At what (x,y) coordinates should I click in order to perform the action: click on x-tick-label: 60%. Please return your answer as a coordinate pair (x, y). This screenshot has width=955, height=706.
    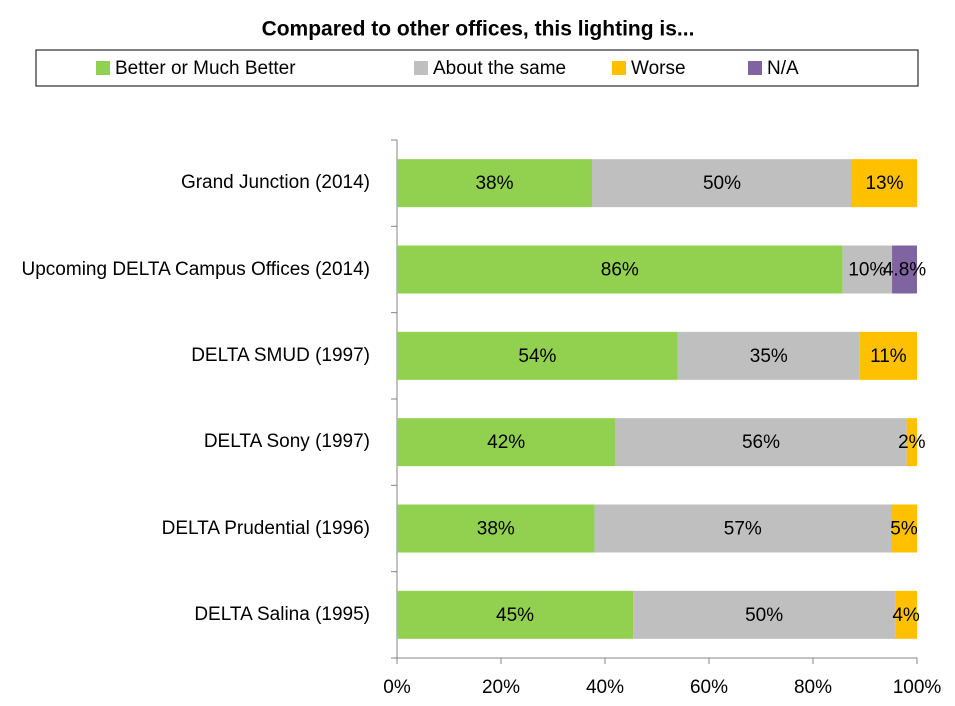
    Looking at the image, I should click on (709, 687).